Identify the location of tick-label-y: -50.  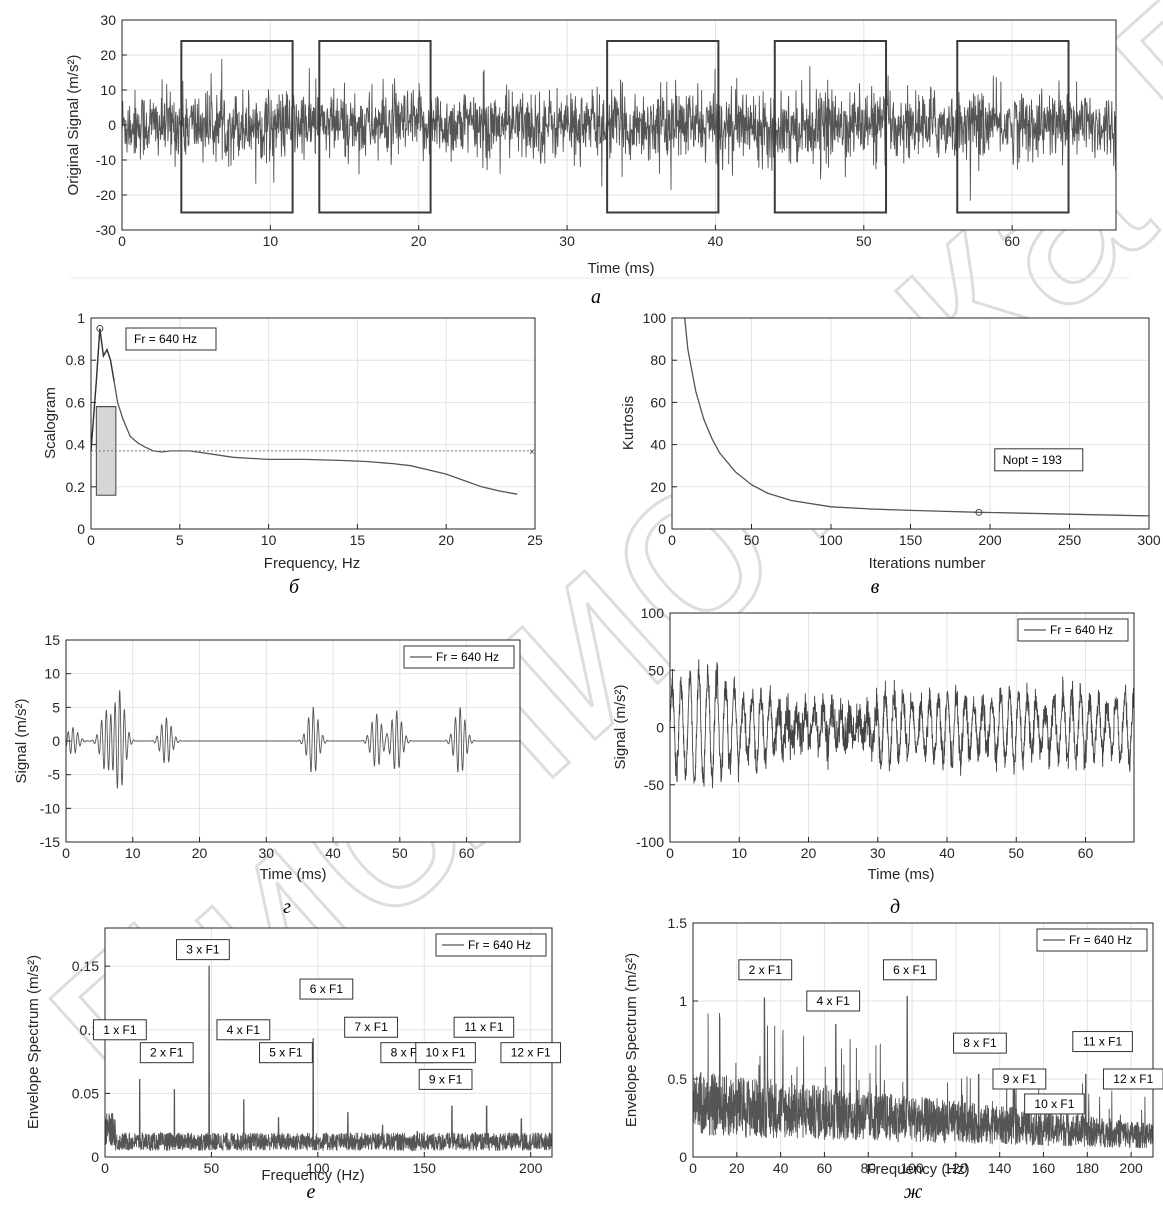
(654, 785).